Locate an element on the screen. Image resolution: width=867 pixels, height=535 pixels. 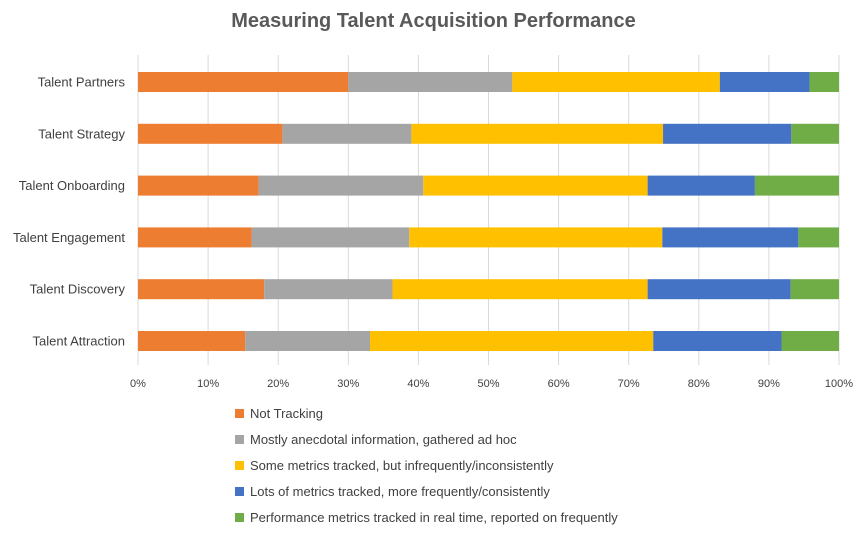
x-tick-label: 0% is located at coordinates (138, 384).